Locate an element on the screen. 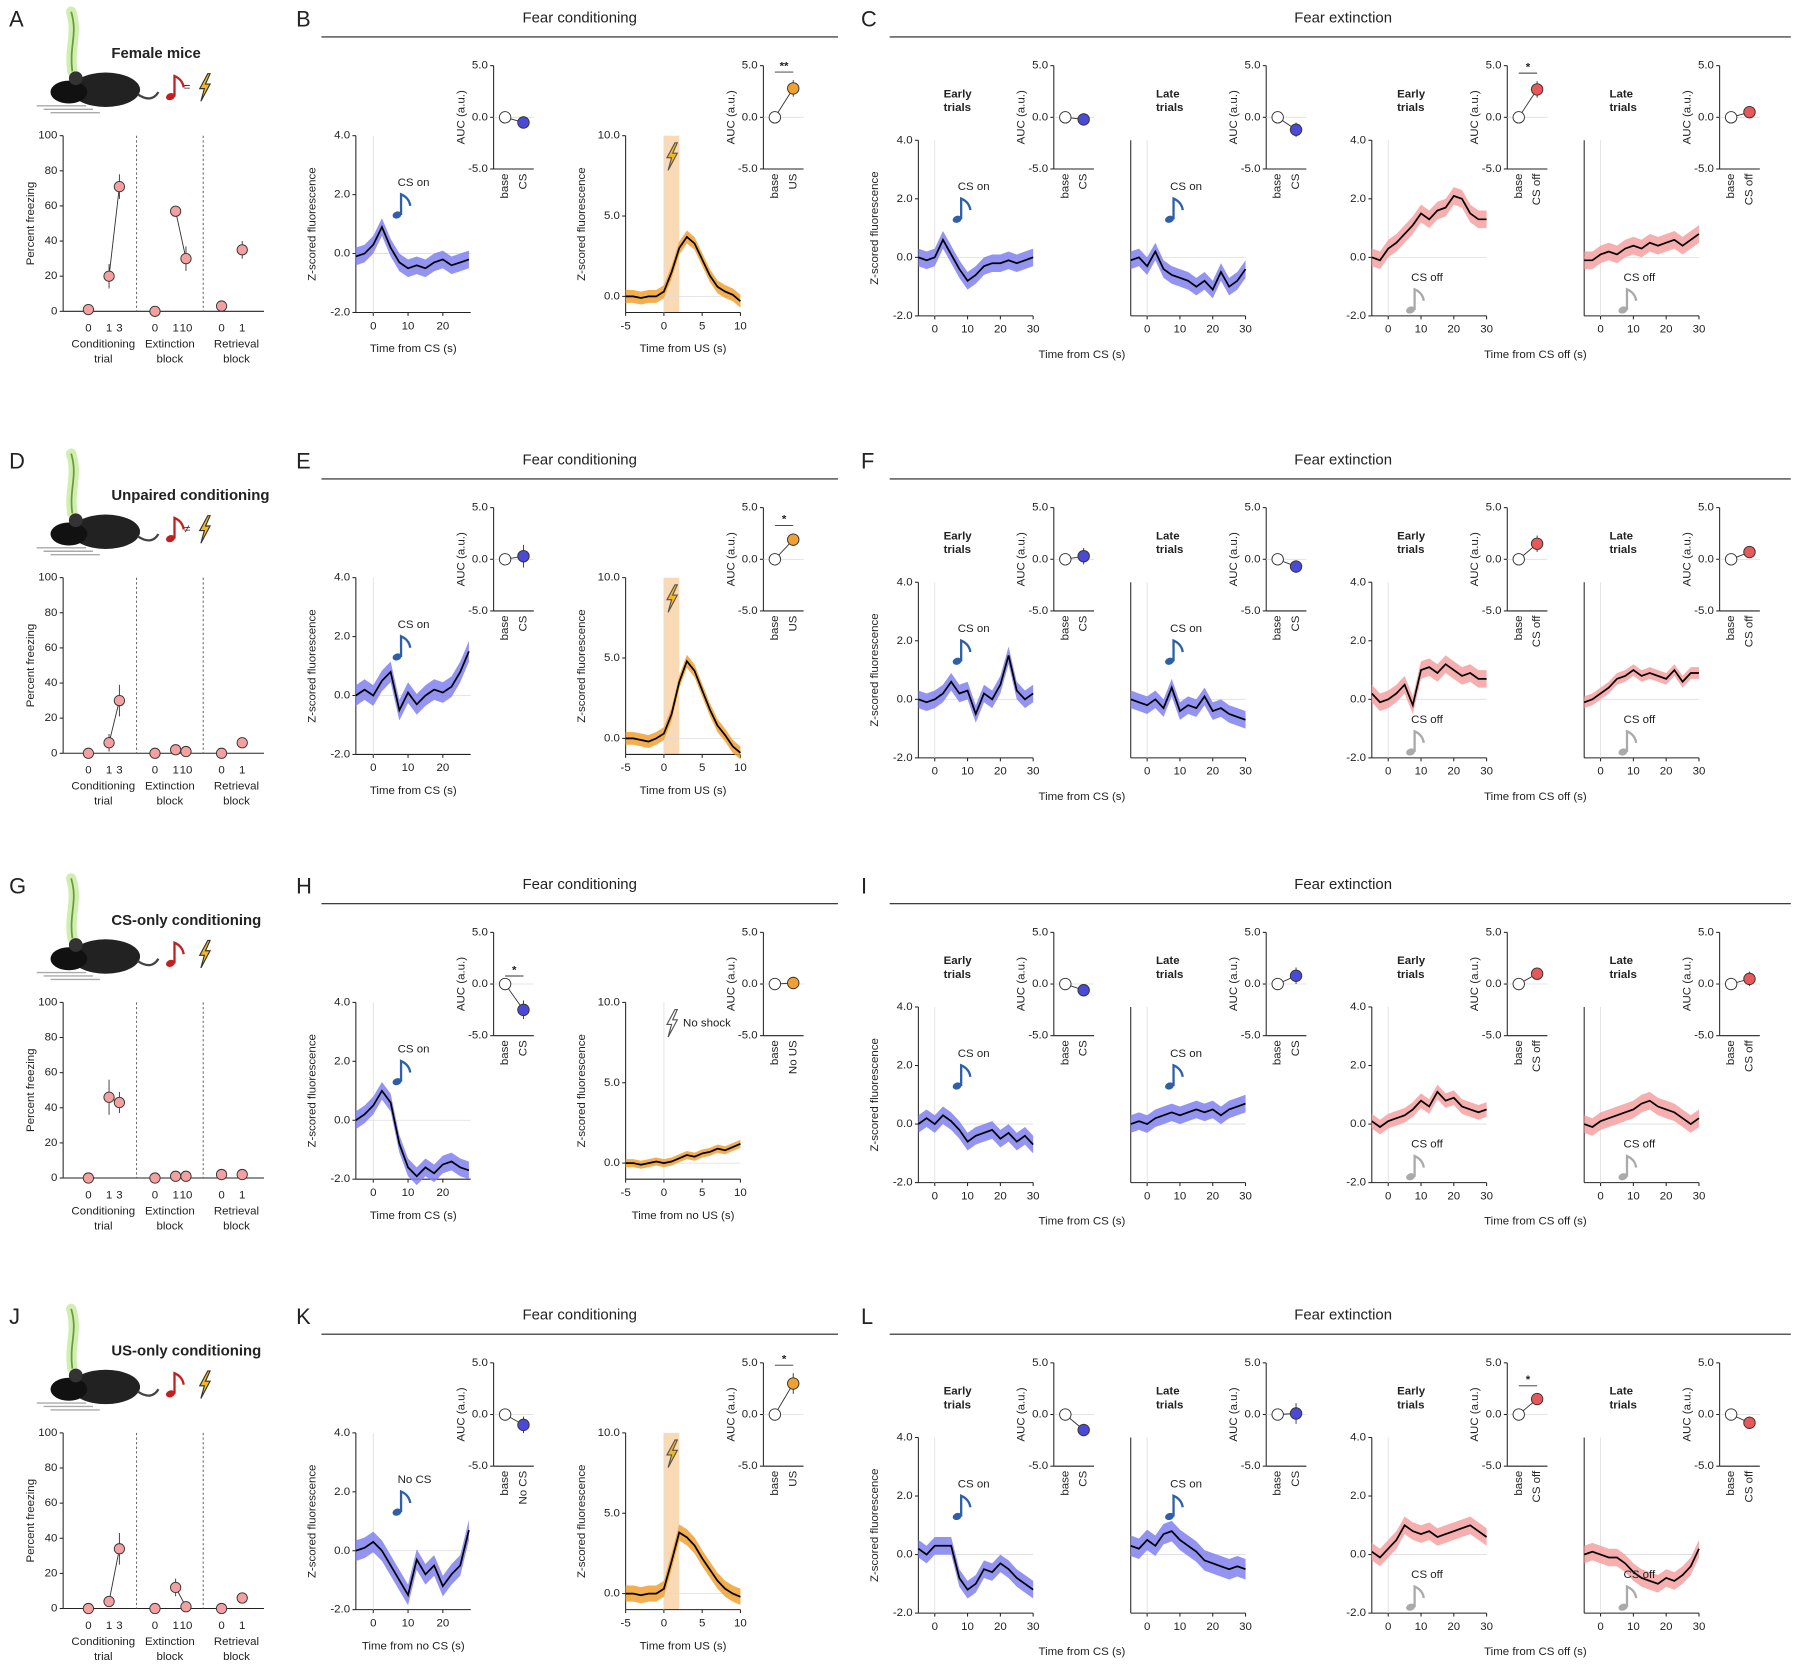 This screenshot has width=1800, height=1665. panel-letter: H is located at coordinates (304, 885).